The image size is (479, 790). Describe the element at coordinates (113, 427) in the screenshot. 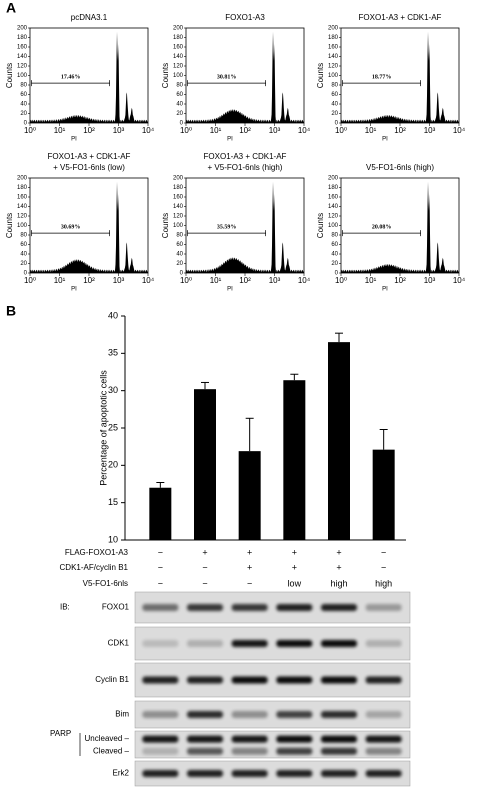

I see `y-tick-label: 25` at that location.